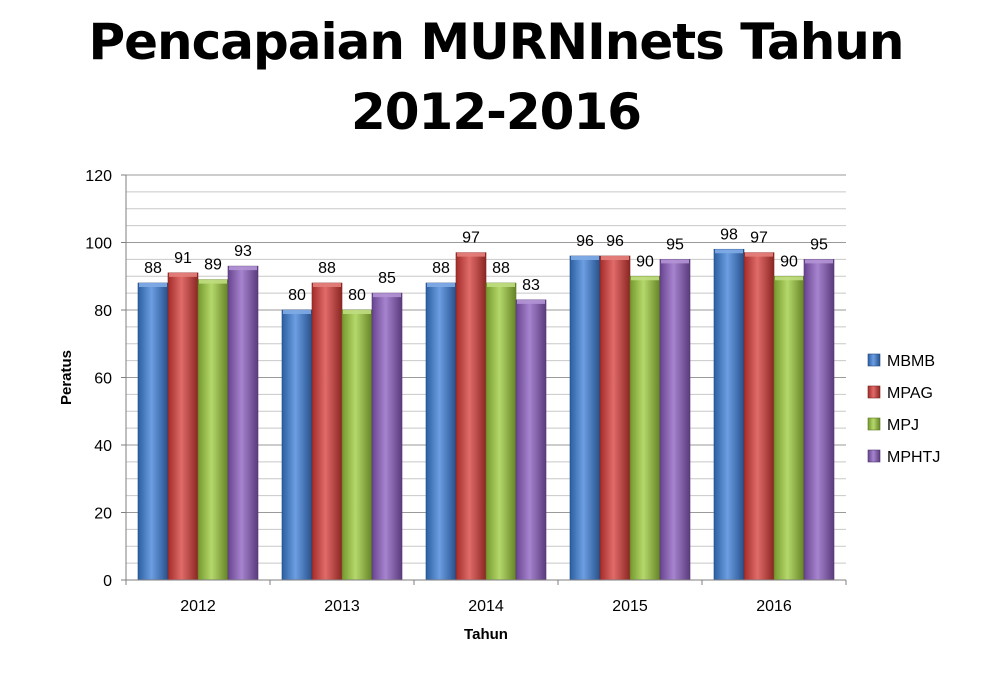 This screenshot has height=698, width=992. What do you see at coordinates (98, 176) in the screenshot?
I see `y-tick-label: 120` at bounding box center [98, 176].